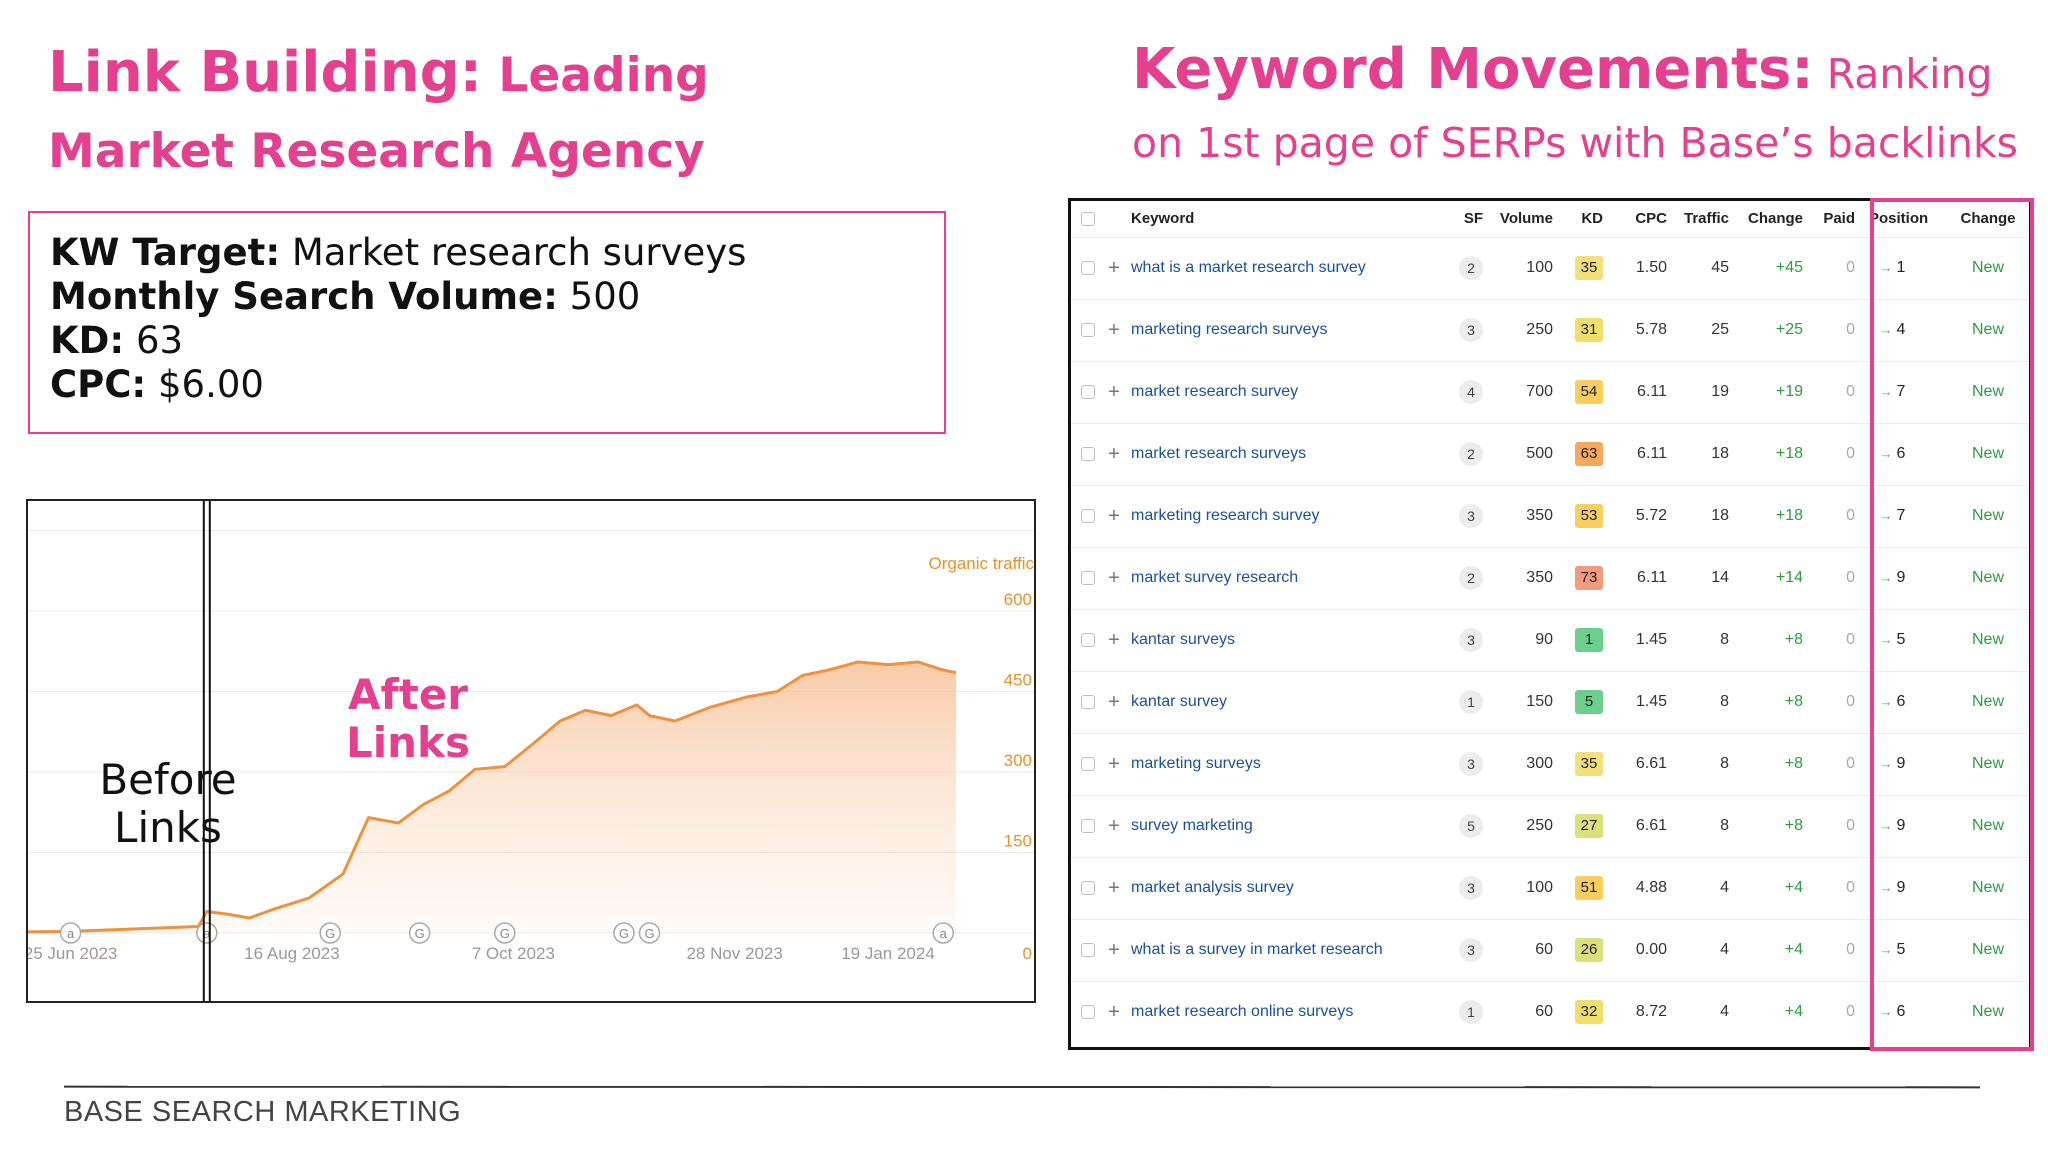 This screenshot has width=2048, height=1151. What do you see at coordinates (1282, 577) in the screenshot?
I see `keyword-link: market survey research` at bounding box center [1282, 577].